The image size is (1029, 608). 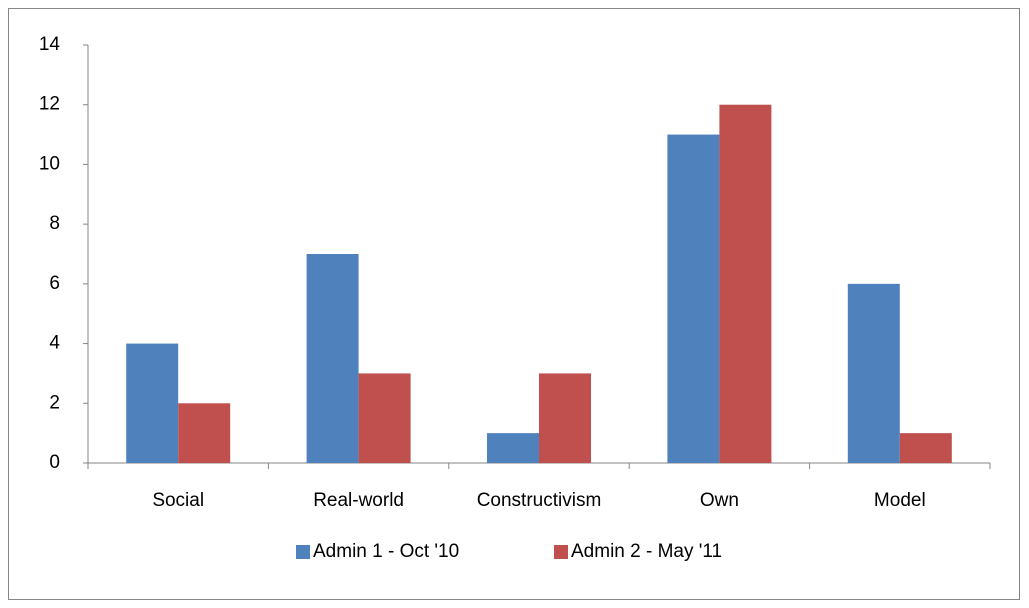 I want to click on y-tick-label: 0, so click(x=54, y=462).